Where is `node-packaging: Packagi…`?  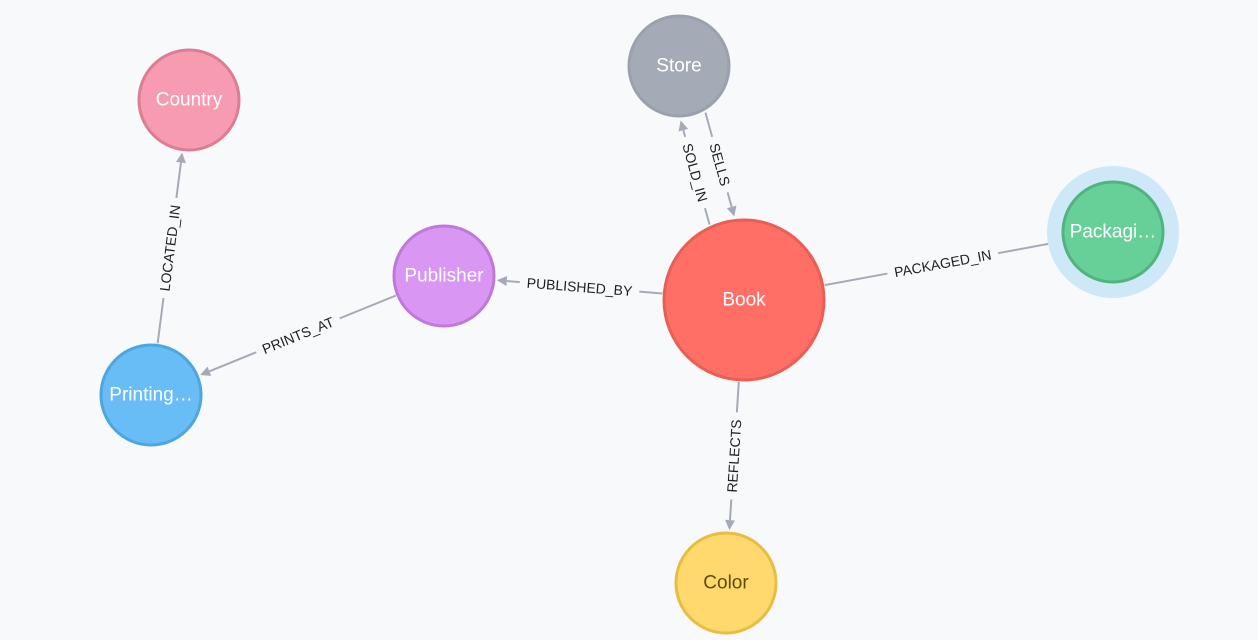 node-packaging: Packagi… is located at coordinates (1113, 232).